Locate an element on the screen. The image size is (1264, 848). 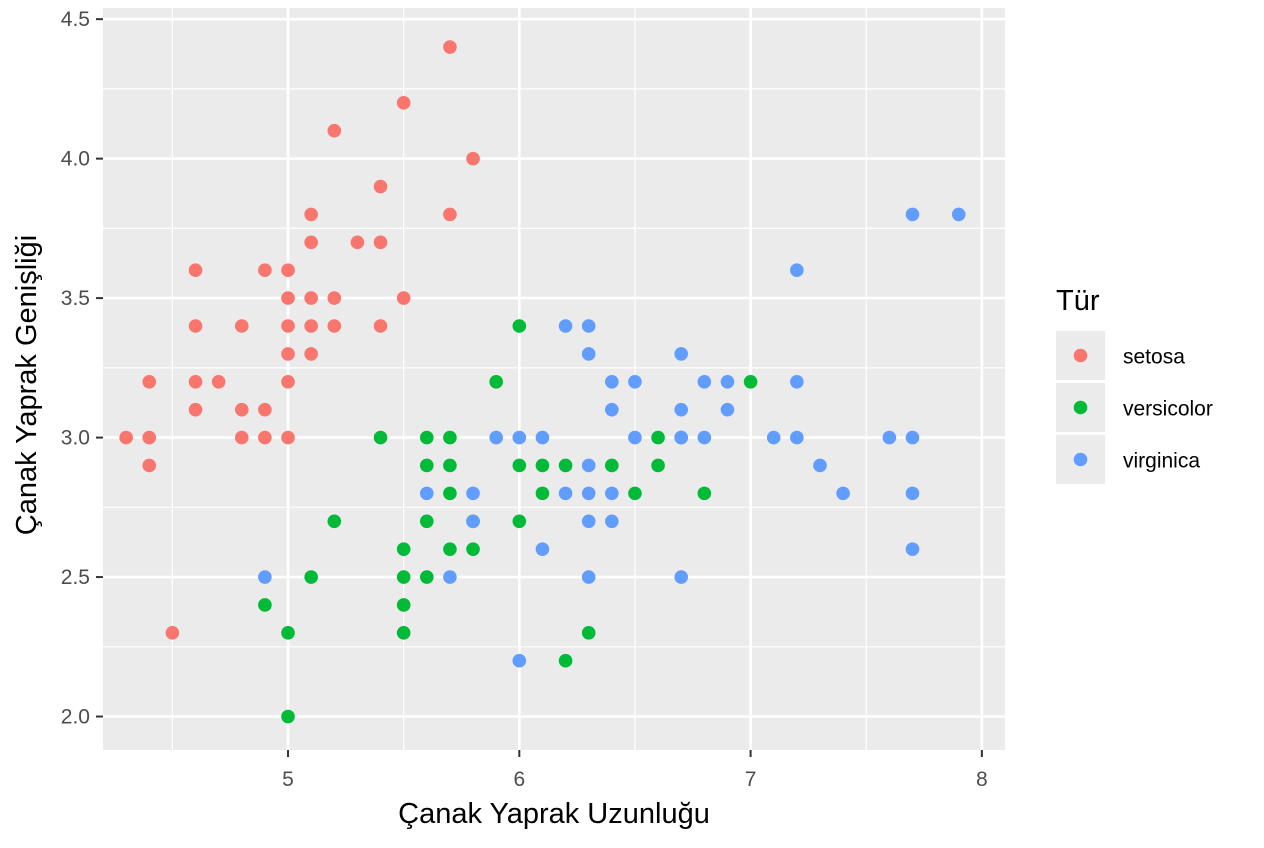
x-tick-label: 8 is located at coordinates (982, 779).